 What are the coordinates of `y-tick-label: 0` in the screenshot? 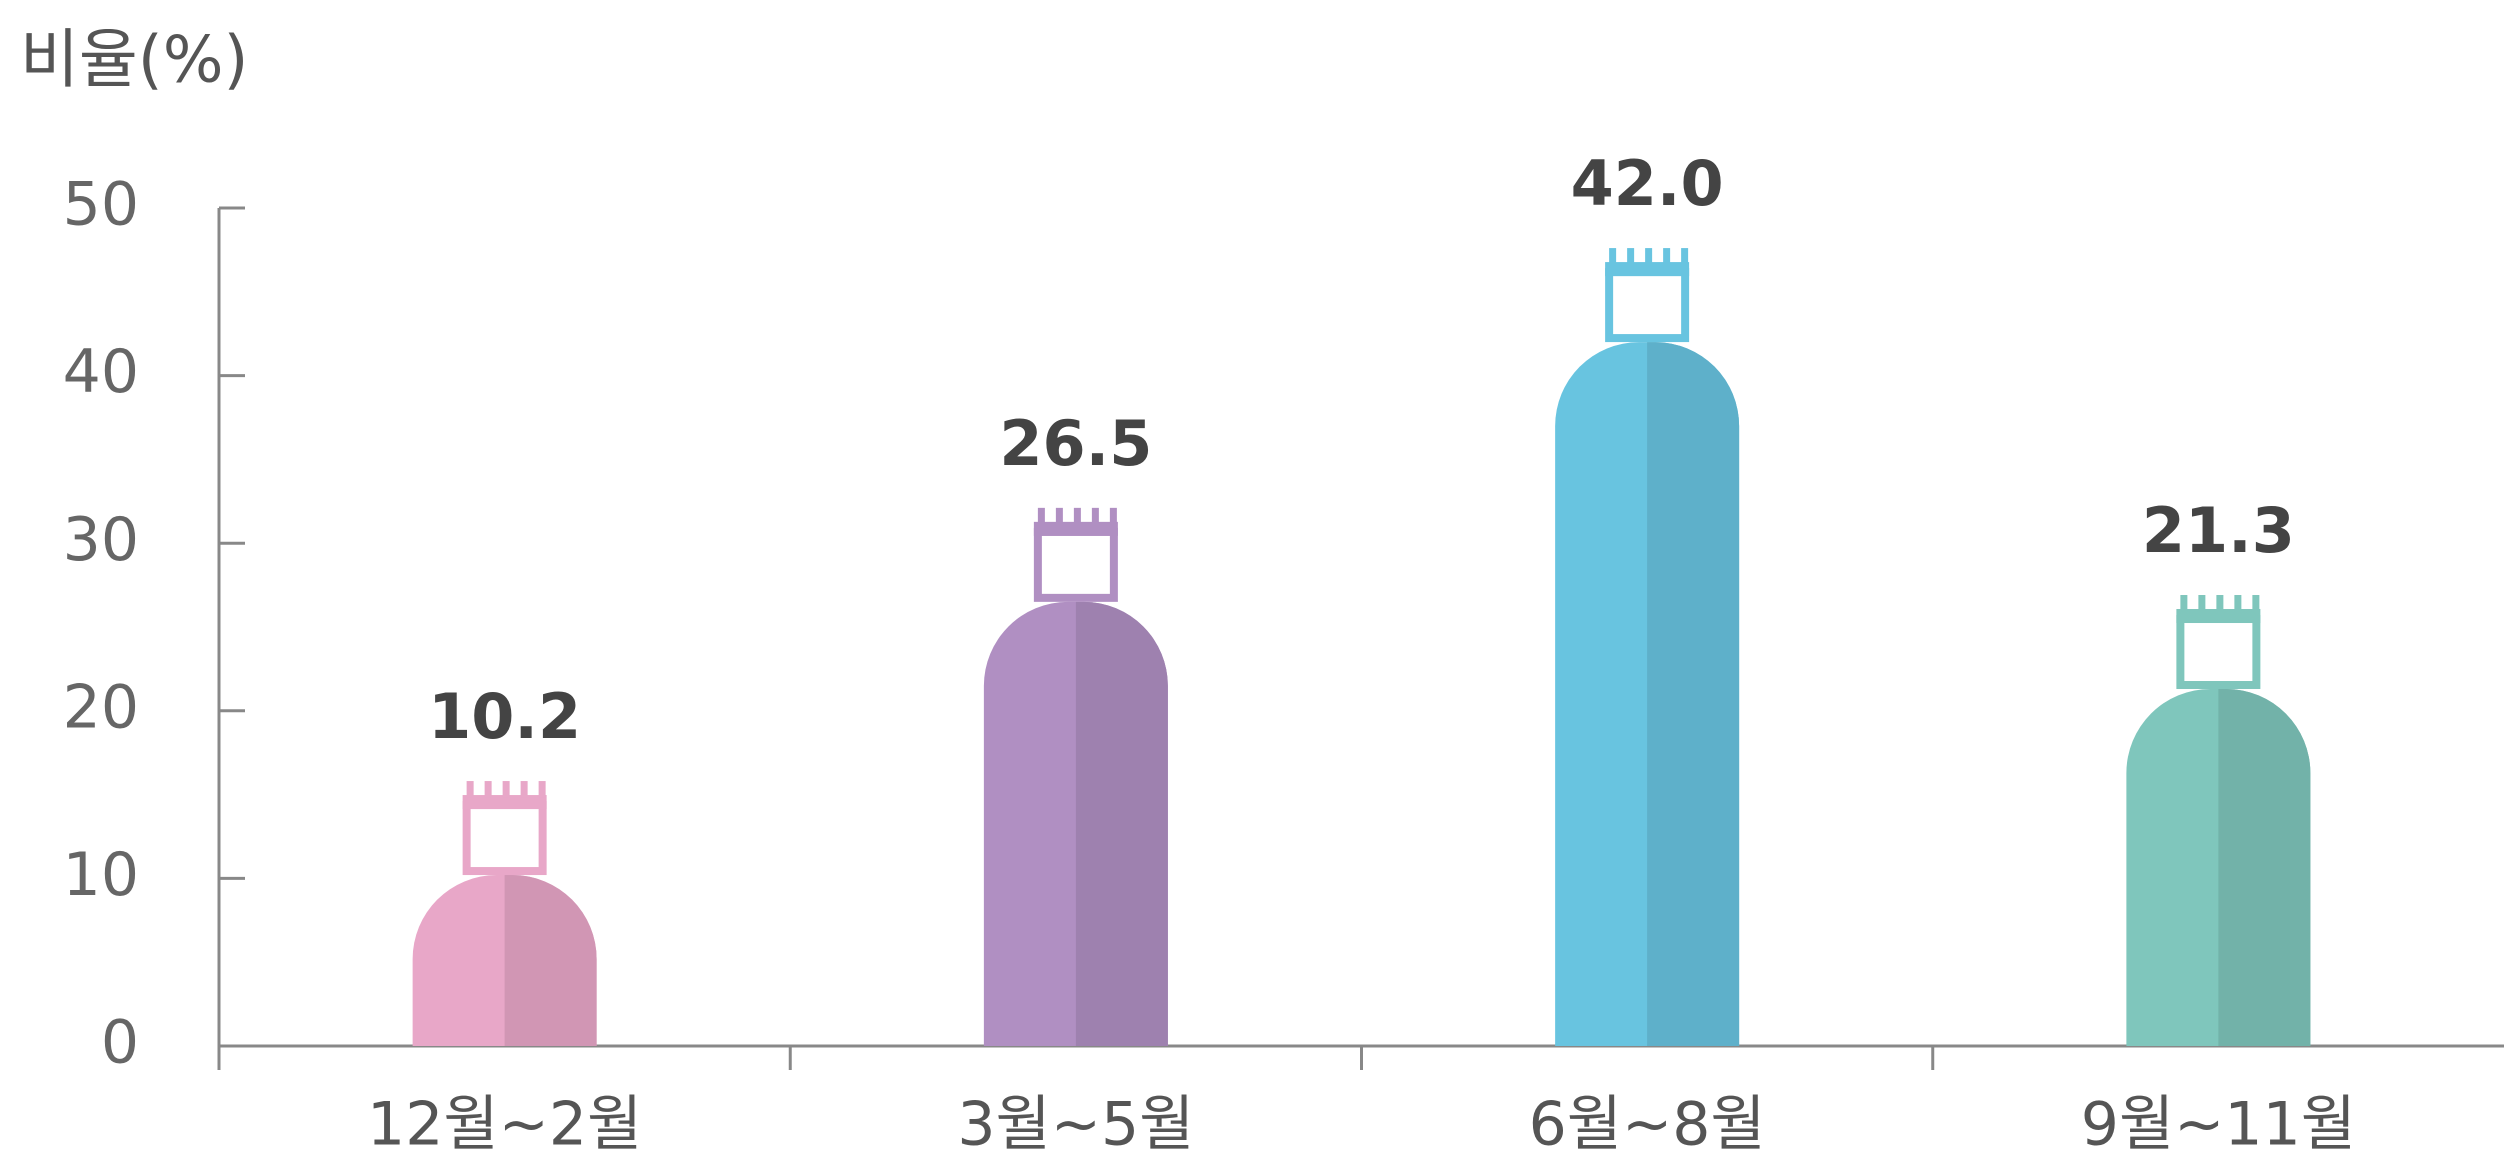 It's located at (120, 1043).